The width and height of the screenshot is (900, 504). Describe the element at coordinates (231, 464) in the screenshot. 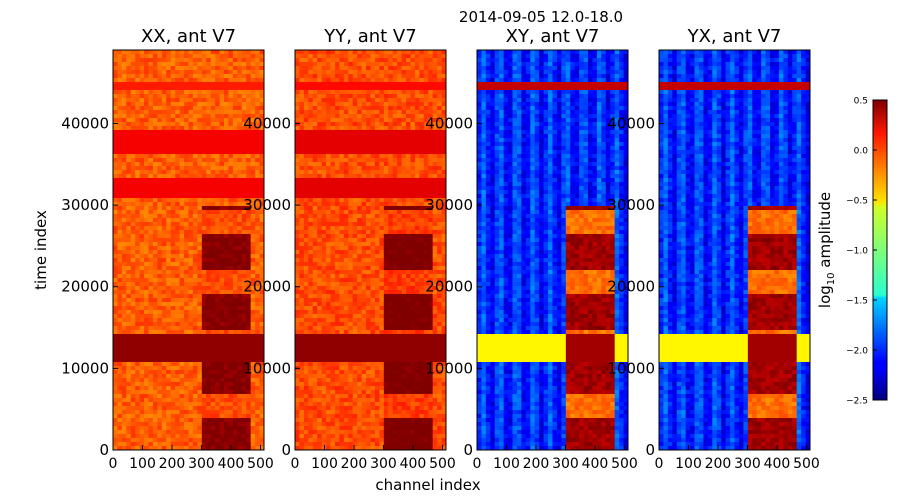

I see `x-tick-label: 400` at that location.